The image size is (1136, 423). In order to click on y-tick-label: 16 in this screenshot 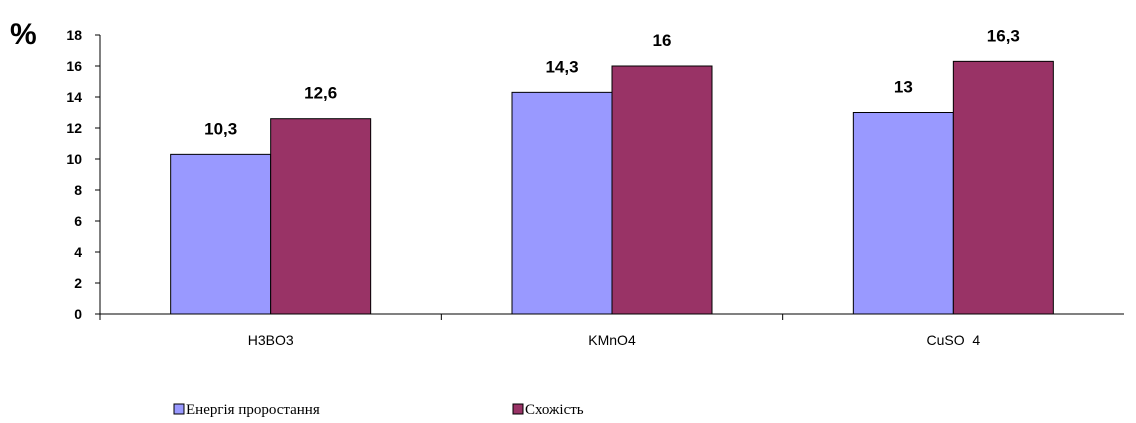, I will do `click(74, 66)`.